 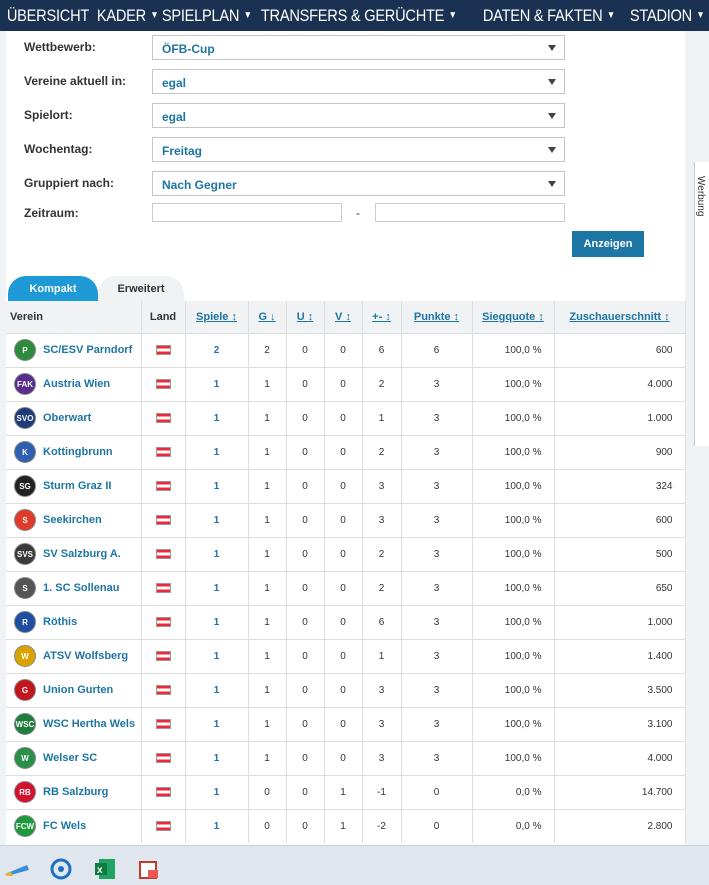 What do you see at coordinates (343, 723) in the screenshot?
I see `losses-cell: 0` at bounding box center [343, 723].